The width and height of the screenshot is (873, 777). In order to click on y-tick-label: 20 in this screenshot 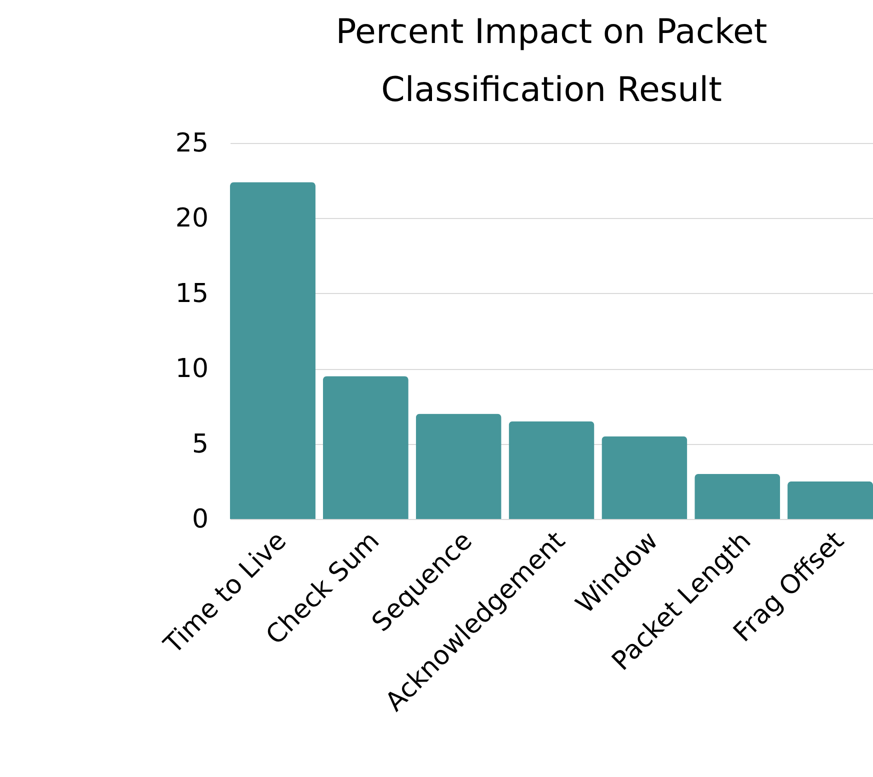, I will do `click(191, 219)`.